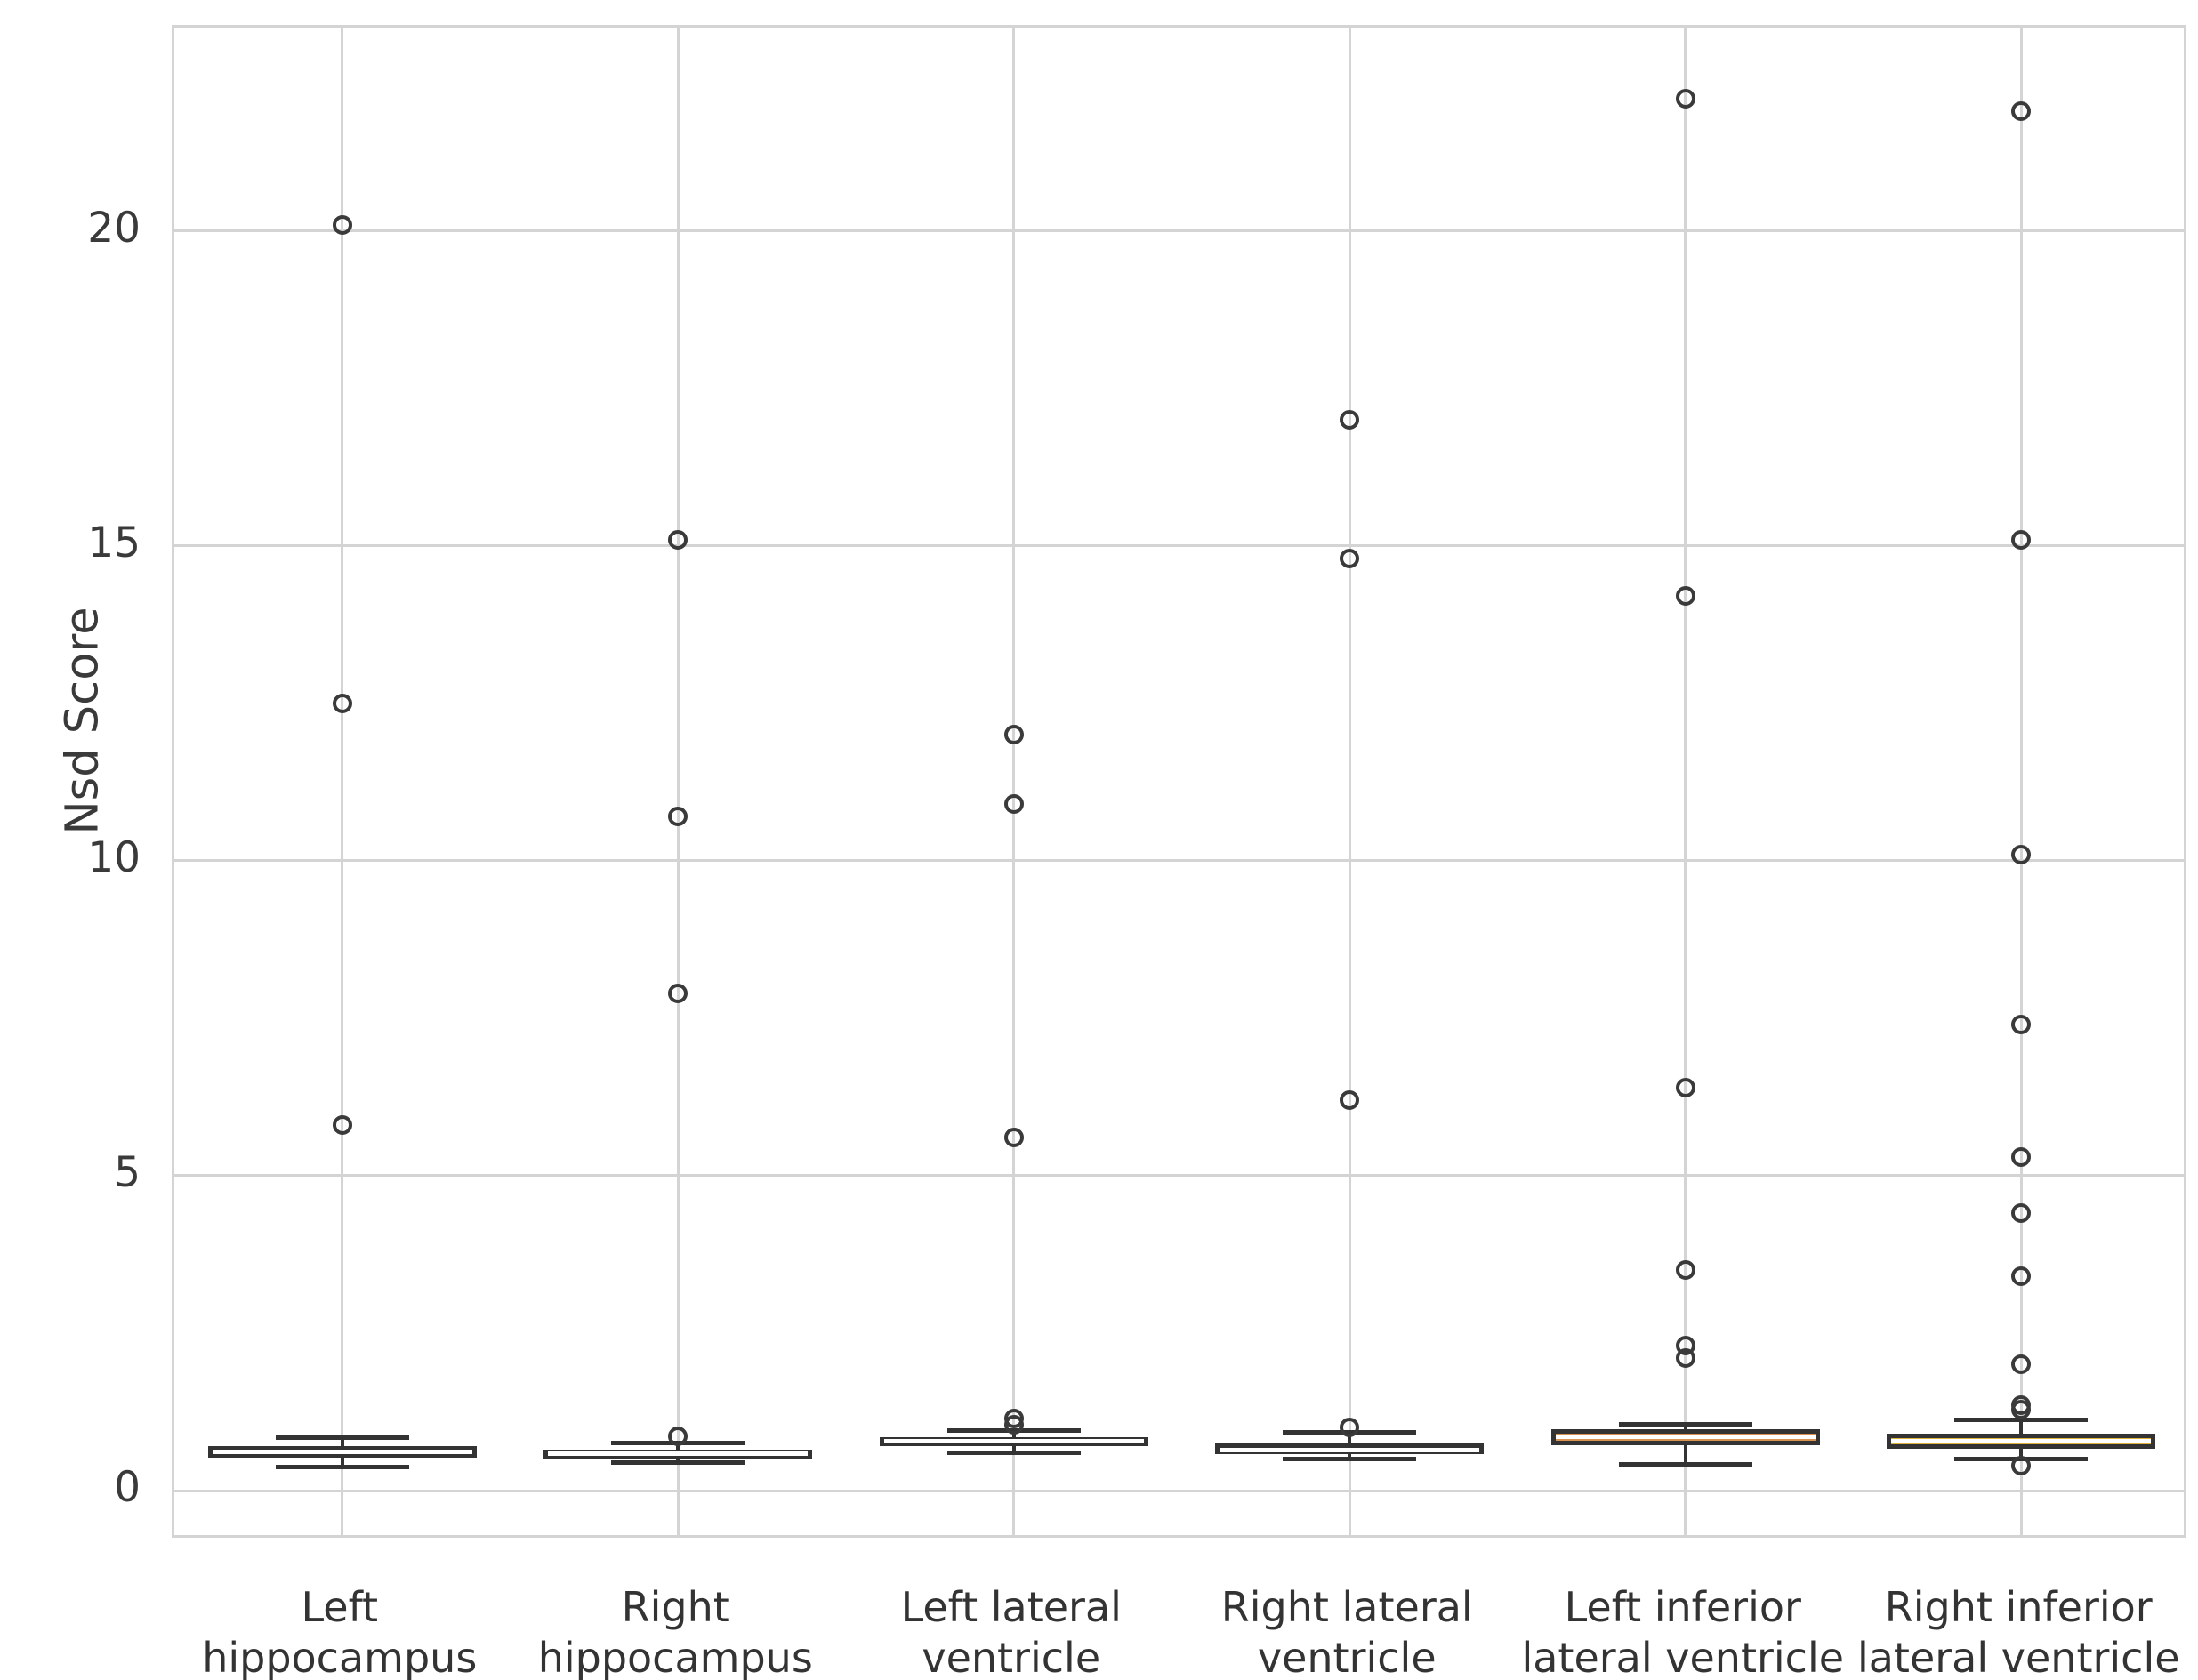  Describe the element at coordinates (679, 1454) in the screenshot. I see `median-right-hippocampus` at that location.